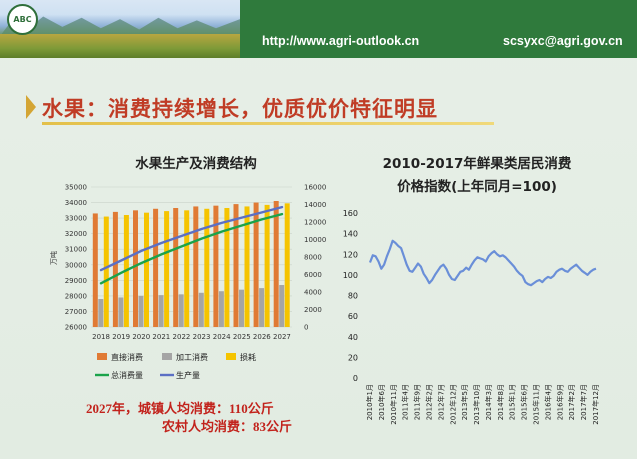 Image resolution: width=637 pixels, height=459 pixels. What do you see at coordinates (350, 213) in the screenshot?
I see `chart2-y-tick-label: 160` at bounding box center [350, 213].